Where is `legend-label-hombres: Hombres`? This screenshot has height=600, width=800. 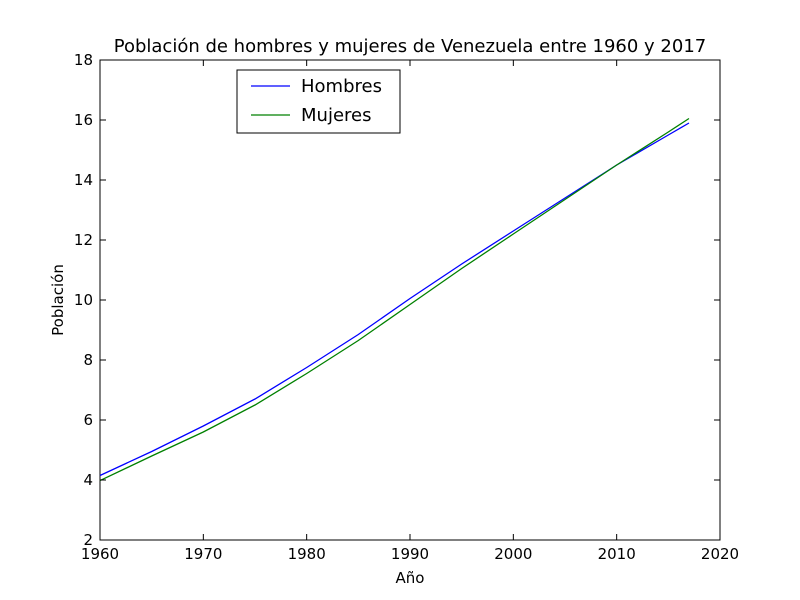
legend-label-hombres: Hombres is located at coordinates (341, 86).